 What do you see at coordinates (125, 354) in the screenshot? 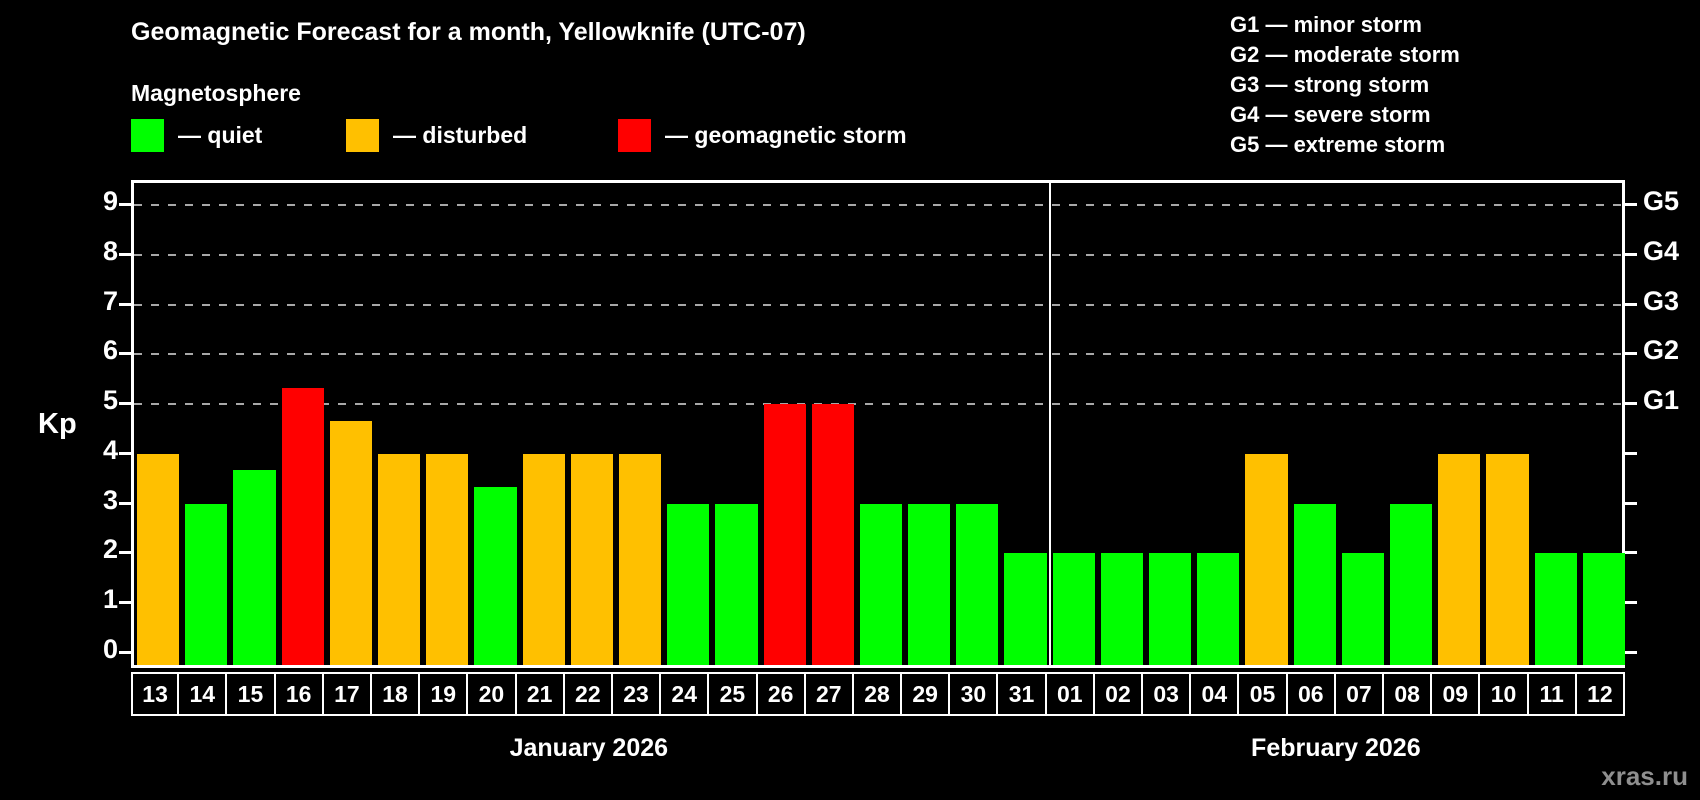
I see `left-tick-kp6` at bounding box center [125, 354].